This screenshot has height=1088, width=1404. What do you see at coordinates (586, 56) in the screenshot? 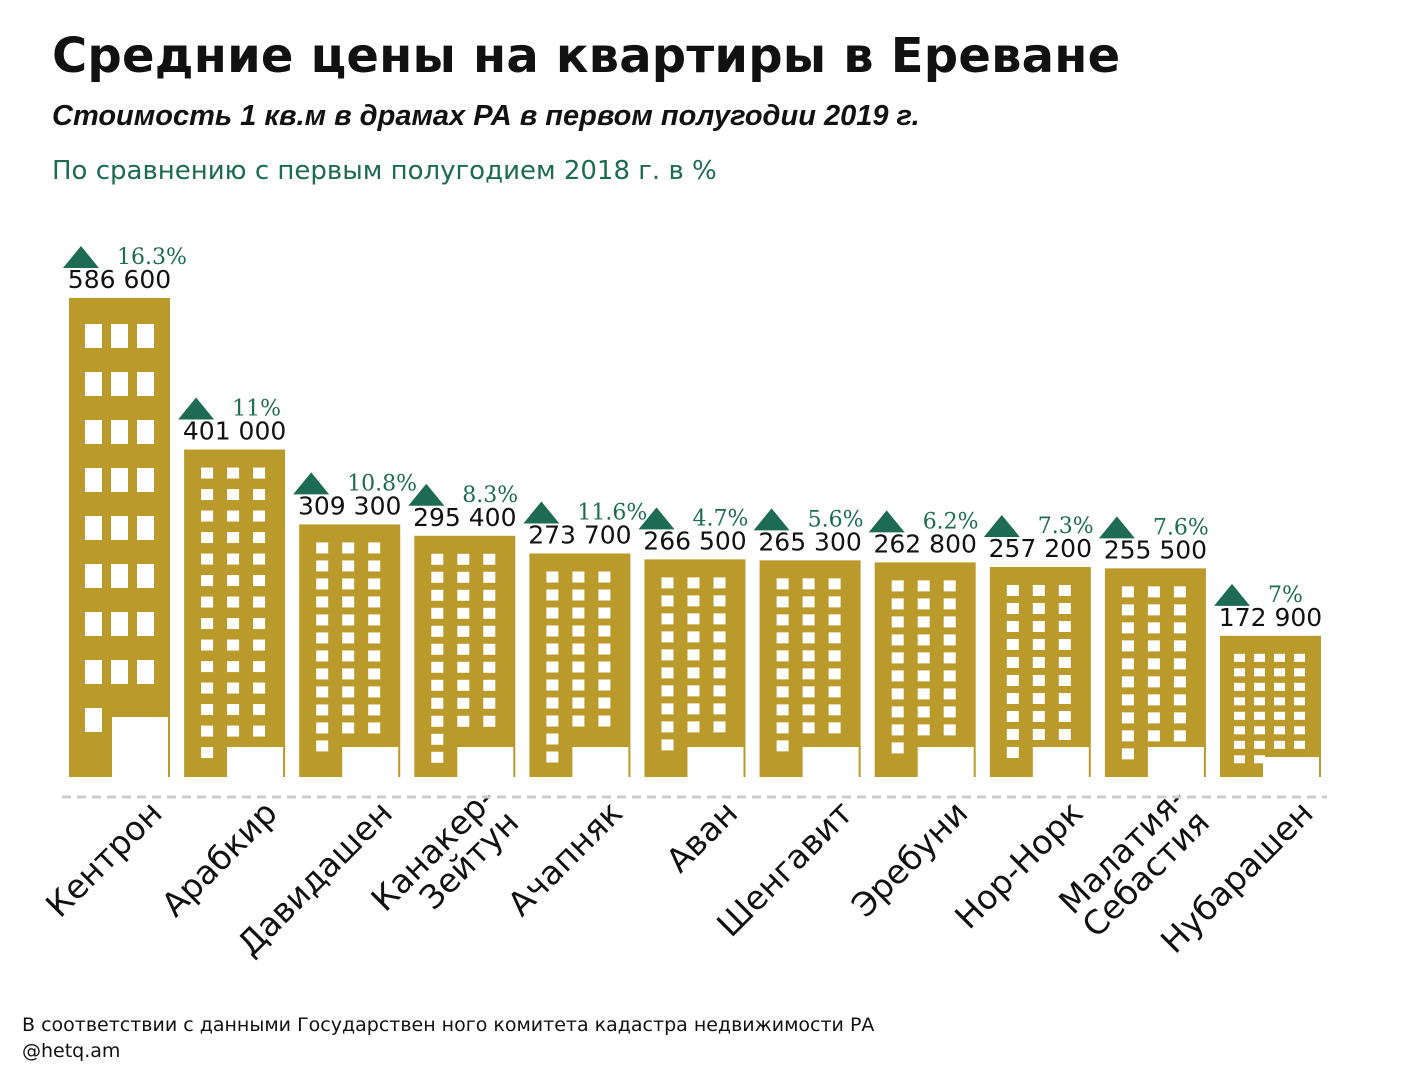
I see `chart-title: Средние цены на квартиры в Ереване` at bounding box center [586, 56].